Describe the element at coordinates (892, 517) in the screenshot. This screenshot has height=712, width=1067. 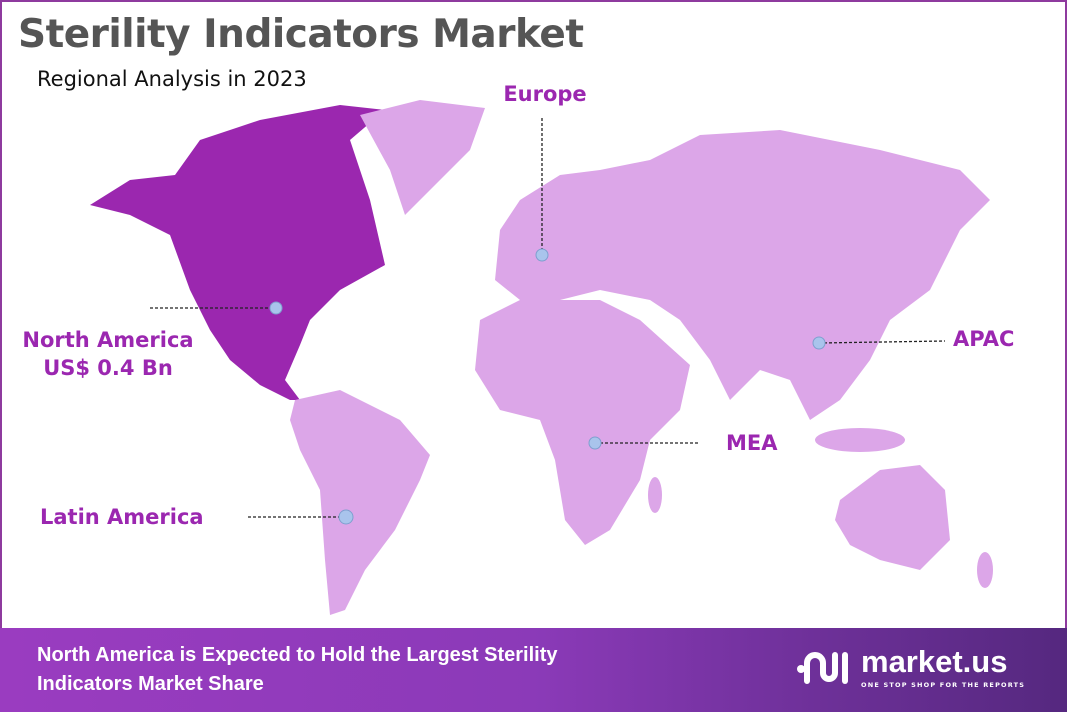
I see `region-australia` at that location.